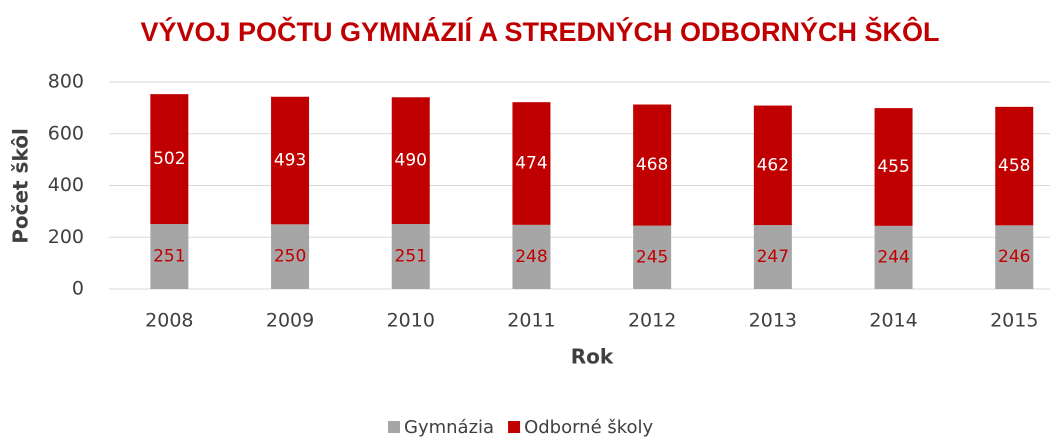  I want to click on x-tick-label: 2010, so click(411, 321).